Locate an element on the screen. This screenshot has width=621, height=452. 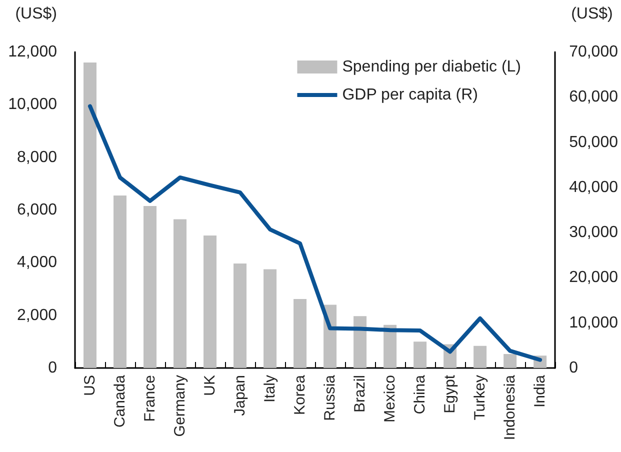
y-tick-label: 8,000 is located at coordinates (37, 157).